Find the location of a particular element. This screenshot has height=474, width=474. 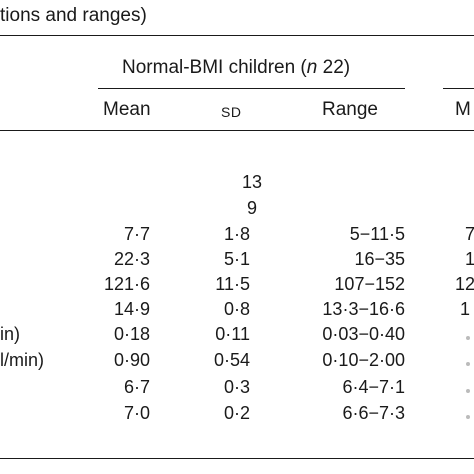

bottom-rule is located at coordinates (237, 458).